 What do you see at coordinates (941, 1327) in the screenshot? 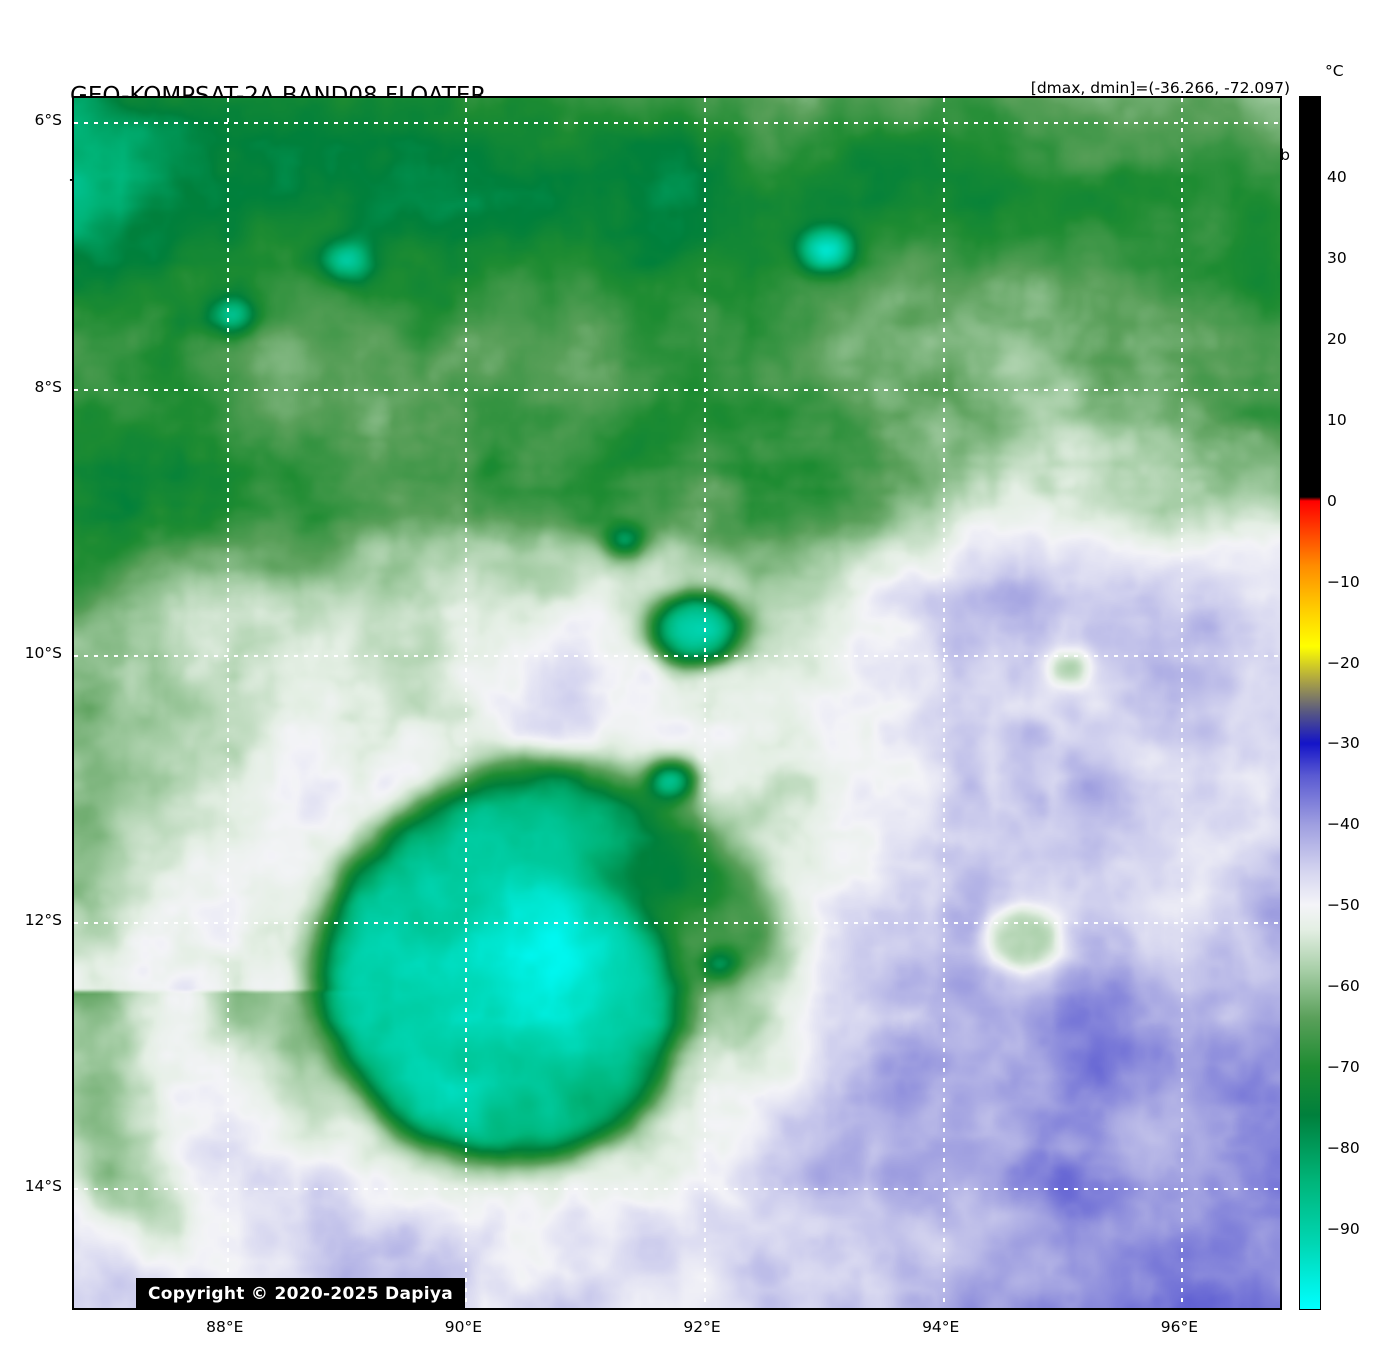
I see `x-axis-tick-label: 94°E` at bounding box center [941, 1327].